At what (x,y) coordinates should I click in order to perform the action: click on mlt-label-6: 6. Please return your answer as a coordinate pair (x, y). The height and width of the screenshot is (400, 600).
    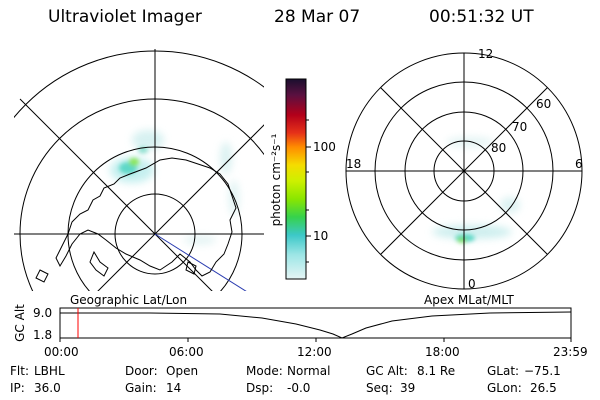
    Looking at the image, I should click on (579, 164).